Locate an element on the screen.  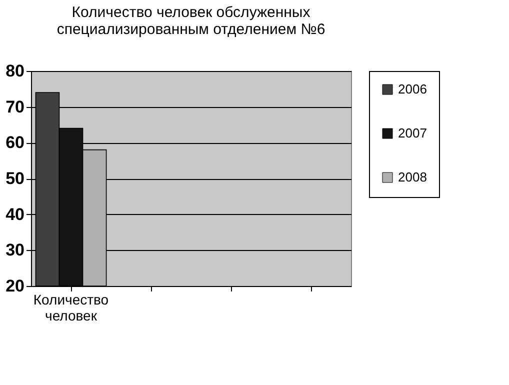
y-tick-label: 70 is located at coordinates (15, 106).